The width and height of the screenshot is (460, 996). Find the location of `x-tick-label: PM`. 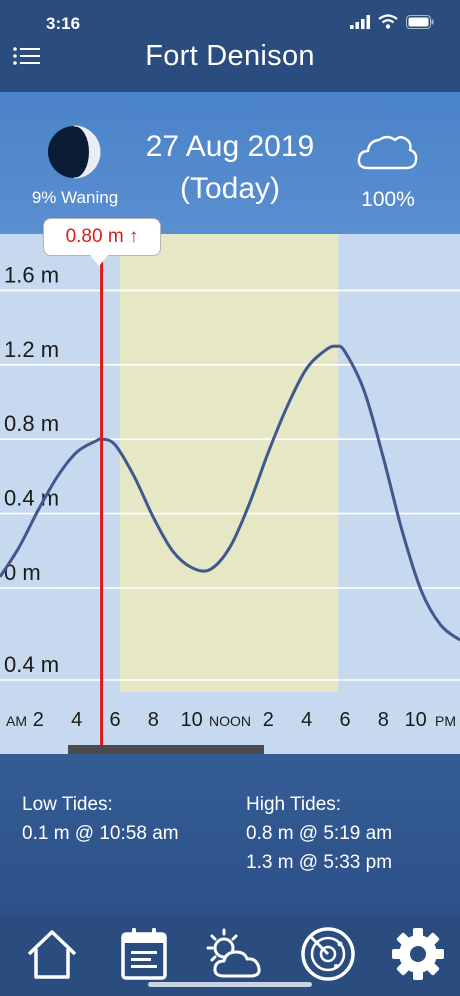

x-tick-label: PM is located at coordinates (445, 721).